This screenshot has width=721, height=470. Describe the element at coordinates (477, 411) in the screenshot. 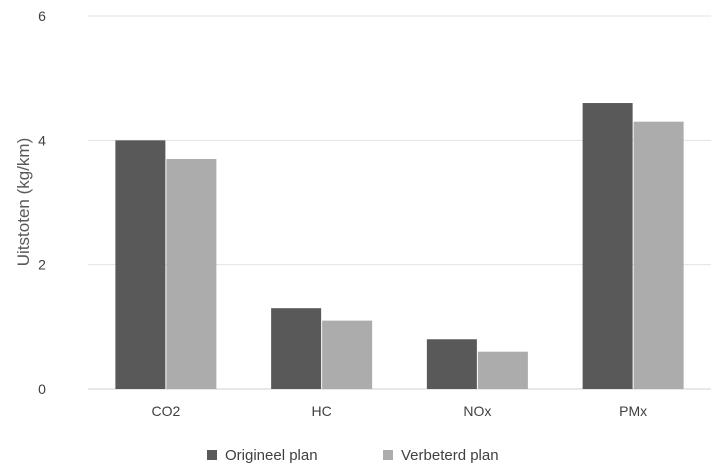

I see `x-category-label: NOx` at that location.